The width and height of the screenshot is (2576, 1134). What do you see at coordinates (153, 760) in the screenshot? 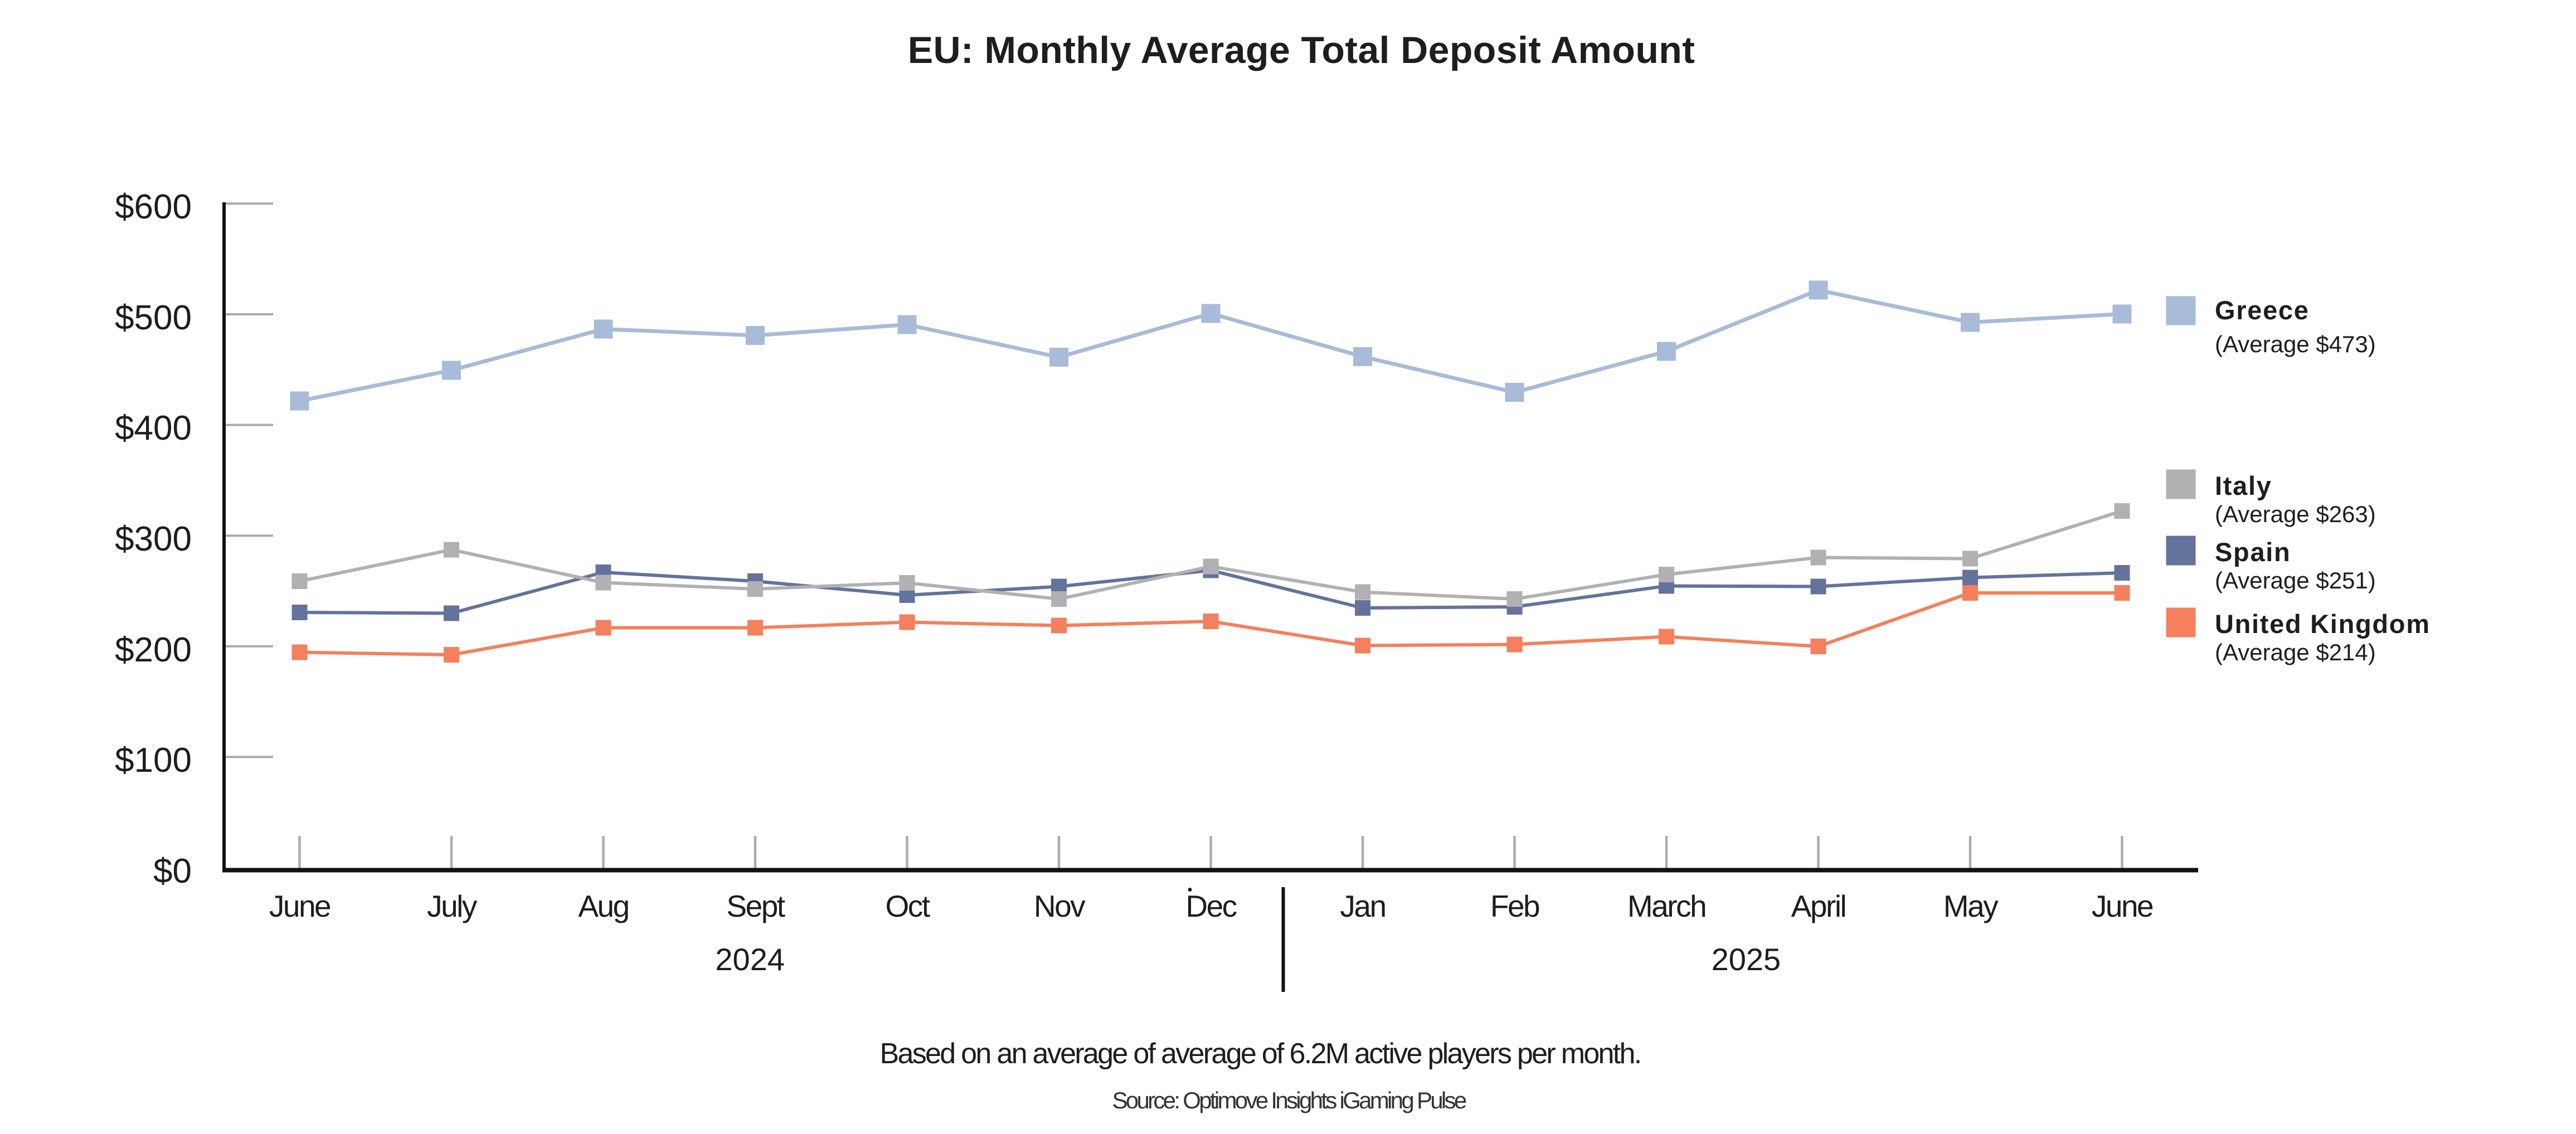
I see `svg-text: $100` at bounding box center [153, 760].